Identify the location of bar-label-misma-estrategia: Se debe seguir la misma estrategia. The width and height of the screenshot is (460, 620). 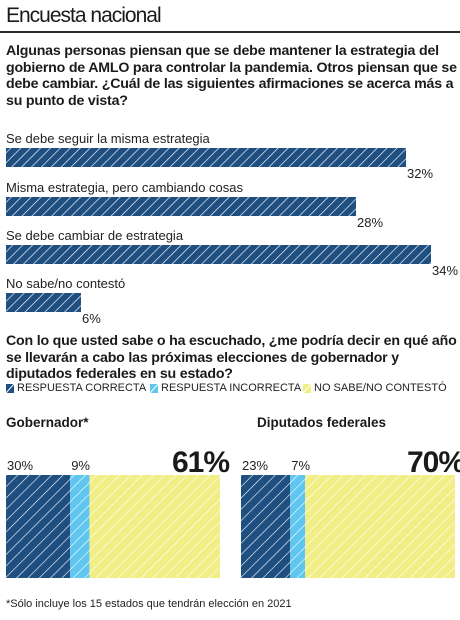
(108, 138).